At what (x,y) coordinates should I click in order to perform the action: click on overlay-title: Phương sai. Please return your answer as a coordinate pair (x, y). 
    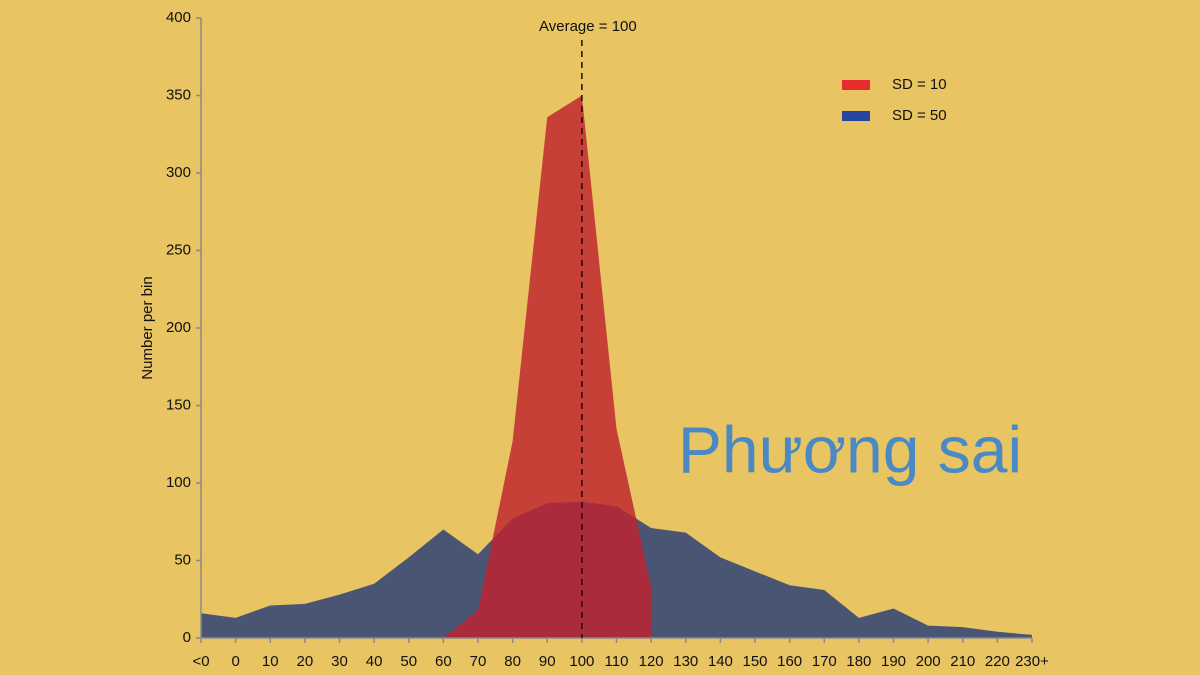
    Looking at the image, I should click on (850, 449).